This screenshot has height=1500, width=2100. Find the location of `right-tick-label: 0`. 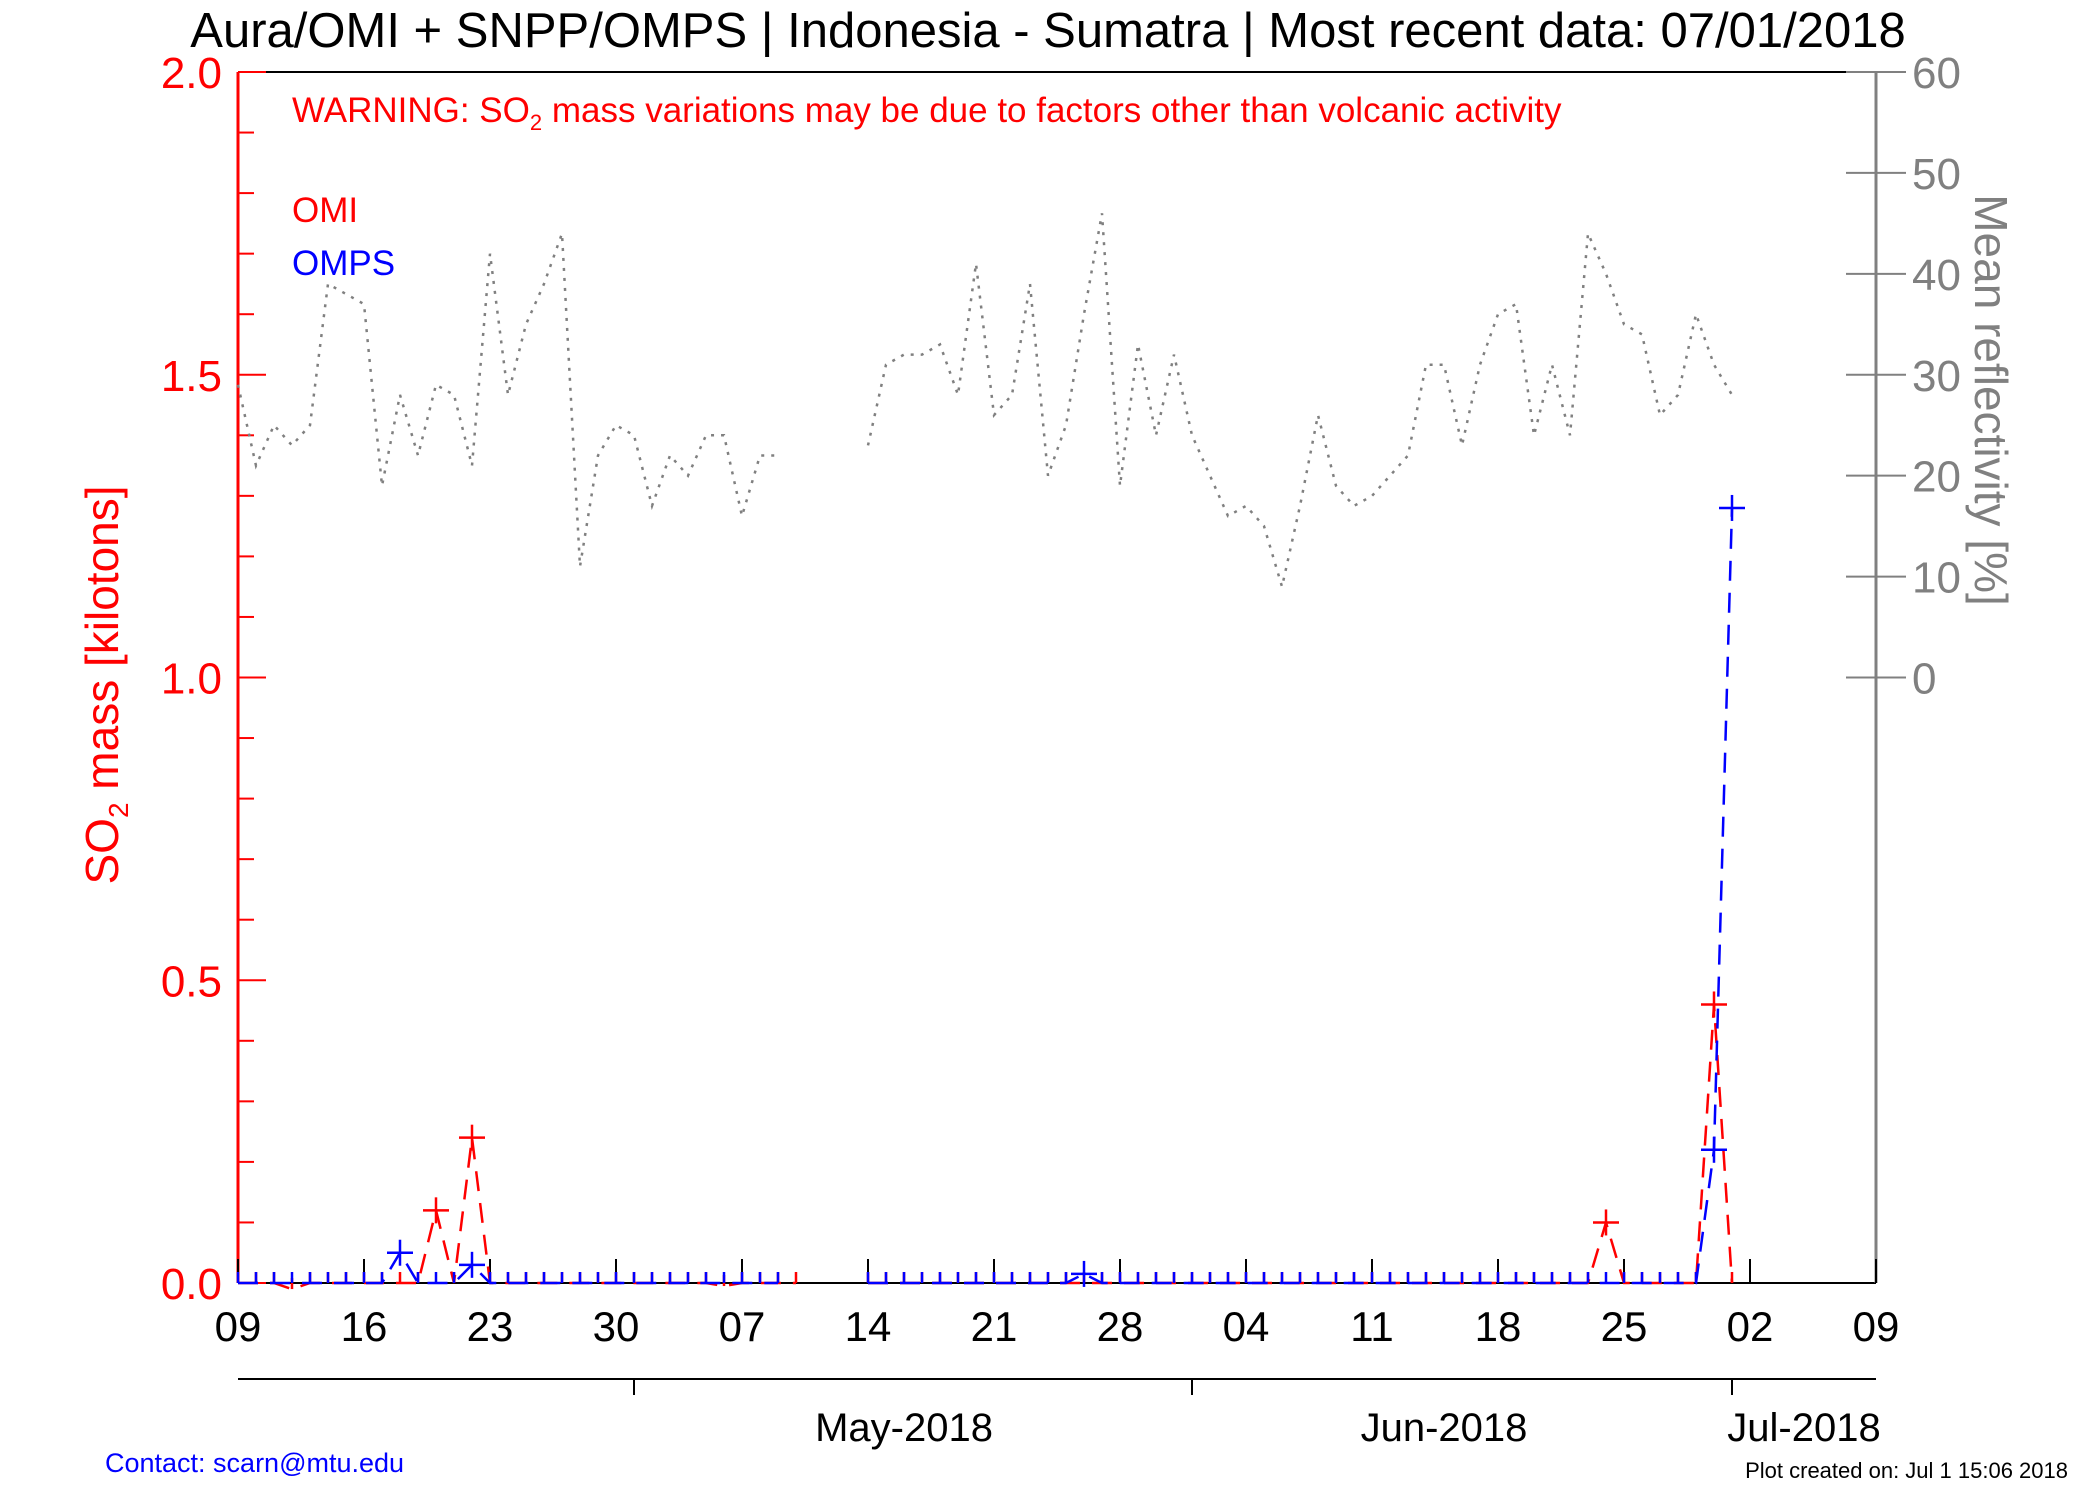

right-tick-label: 0 is located at coordinates (1924, 679).